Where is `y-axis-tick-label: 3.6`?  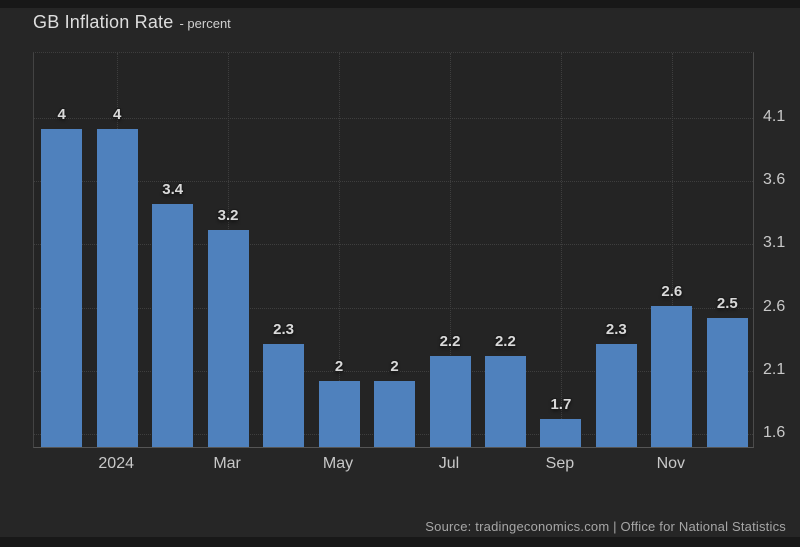
y-axis-tick-label: 3.6 is located at coordinates (774, 180).